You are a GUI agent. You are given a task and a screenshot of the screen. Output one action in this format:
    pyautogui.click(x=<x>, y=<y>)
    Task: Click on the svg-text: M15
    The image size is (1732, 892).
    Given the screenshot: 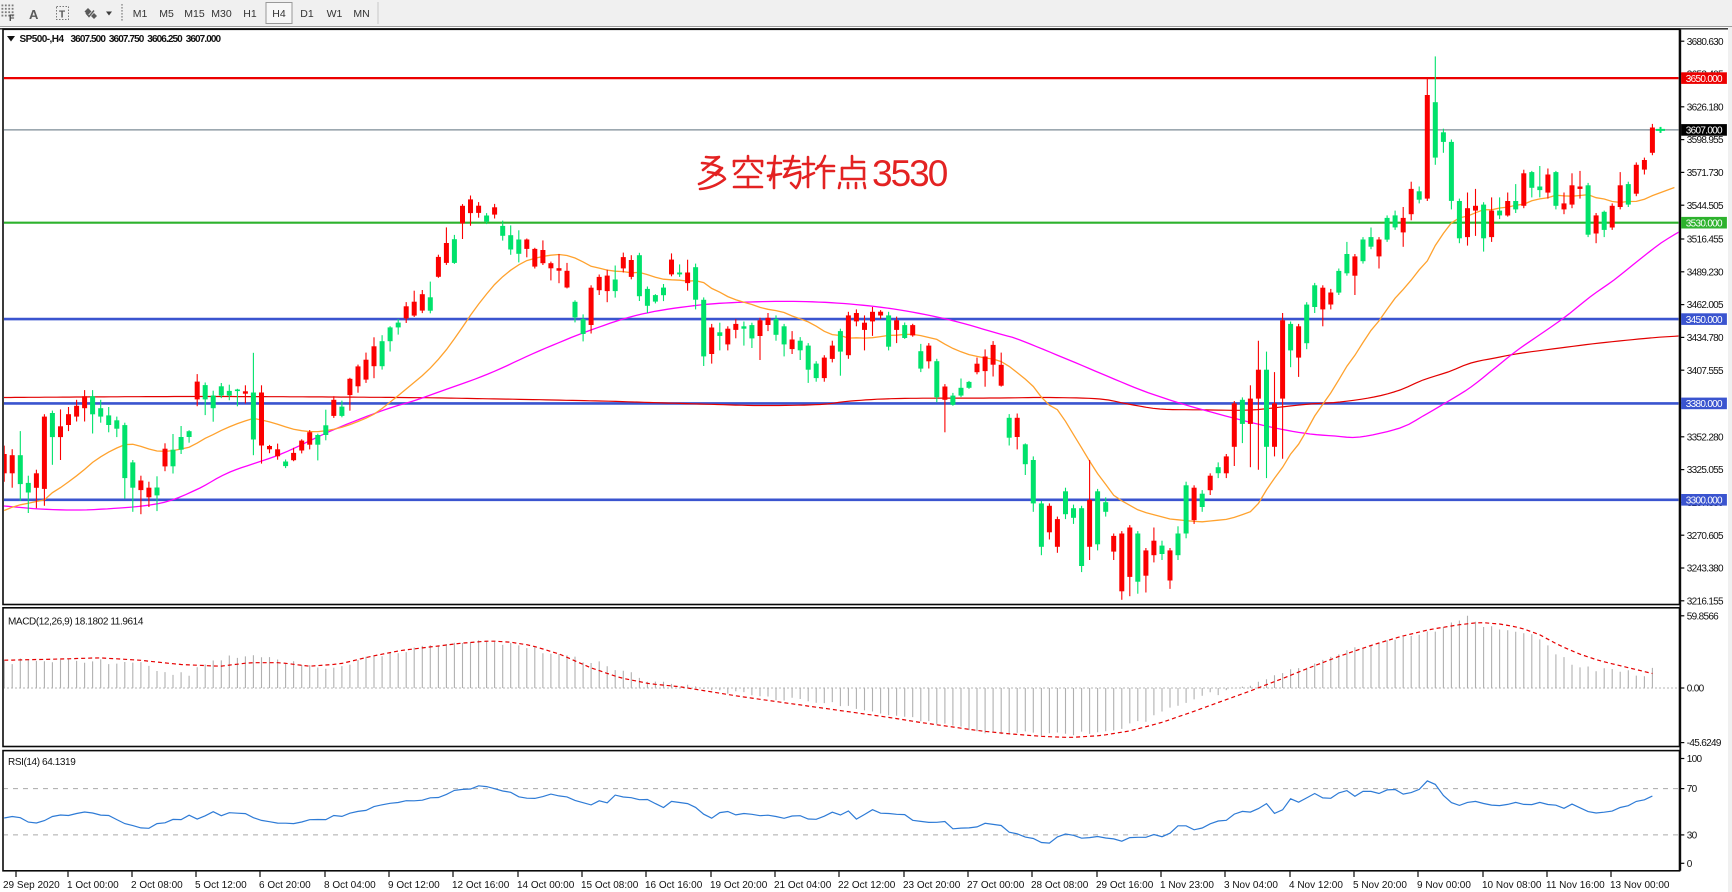 What is the action you would take?
    pyautogui.click(x=194, y=14)
    